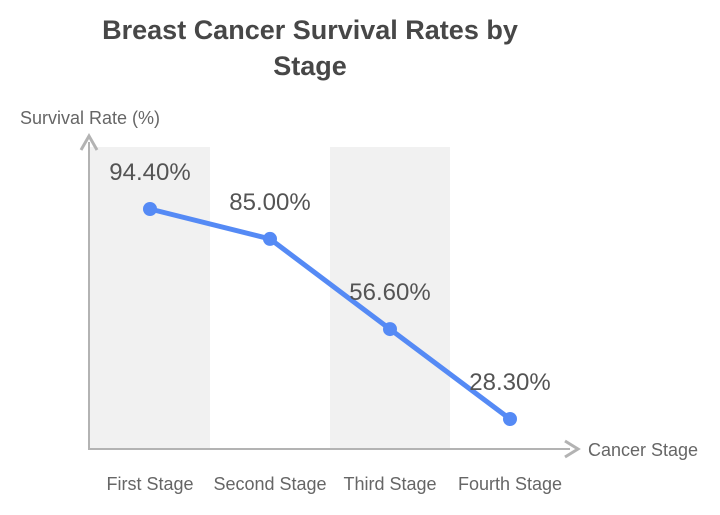 Image resolution: width=720 pixels, height=515 pixels. Describe the element at coordinates (270, 202) in the screenshot. I see `data-point-label: 85.00%` at that location.